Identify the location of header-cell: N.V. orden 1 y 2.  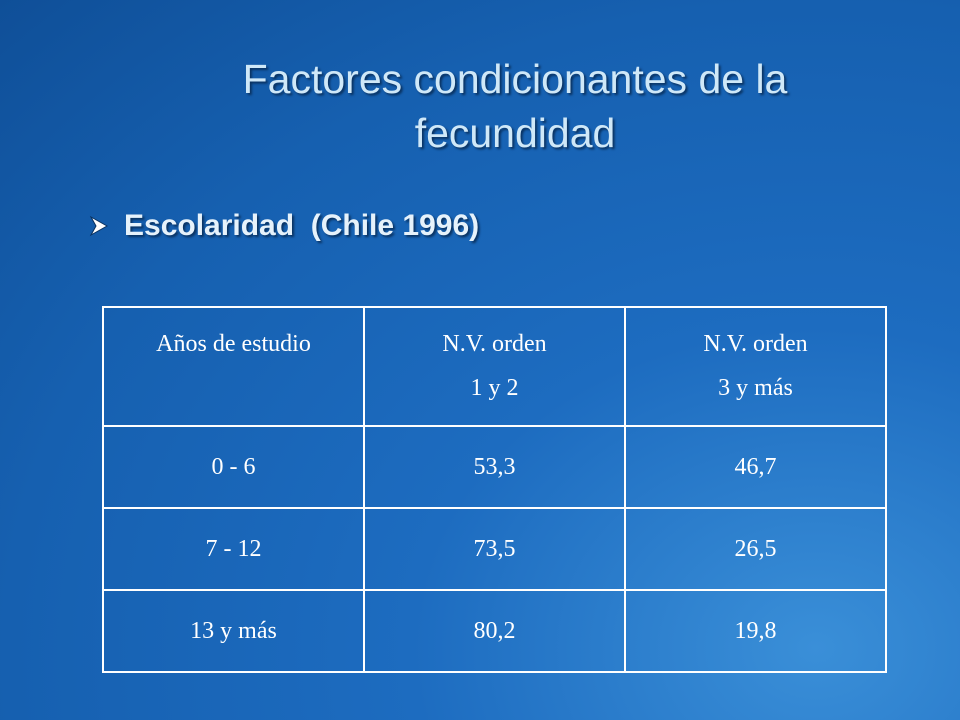
(494, 366).